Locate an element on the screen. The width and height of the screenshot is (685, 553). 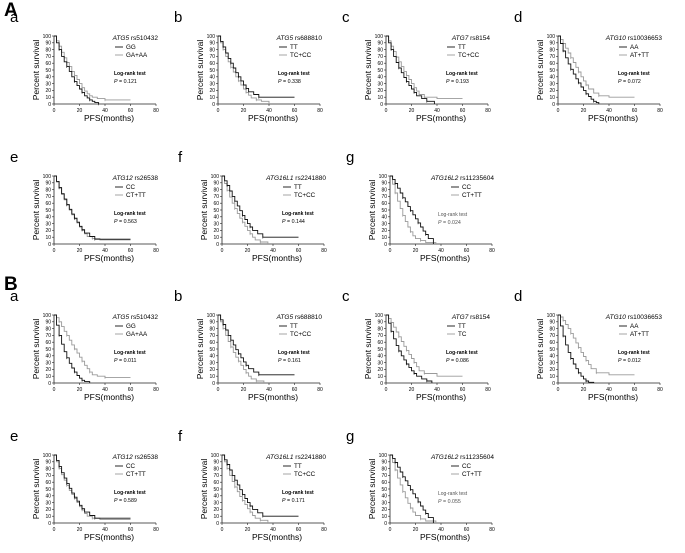
panel-title: ATG12 rs26538 is located at coordinates (135, 178).